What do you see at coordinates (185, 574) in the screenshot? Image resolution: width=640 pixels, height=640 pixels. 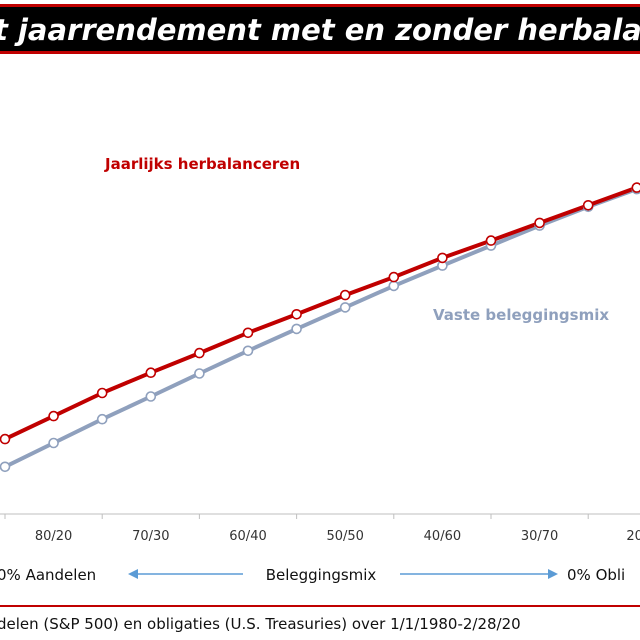 I see `x-axis-arrow-left` at bounding box center [185, 574].